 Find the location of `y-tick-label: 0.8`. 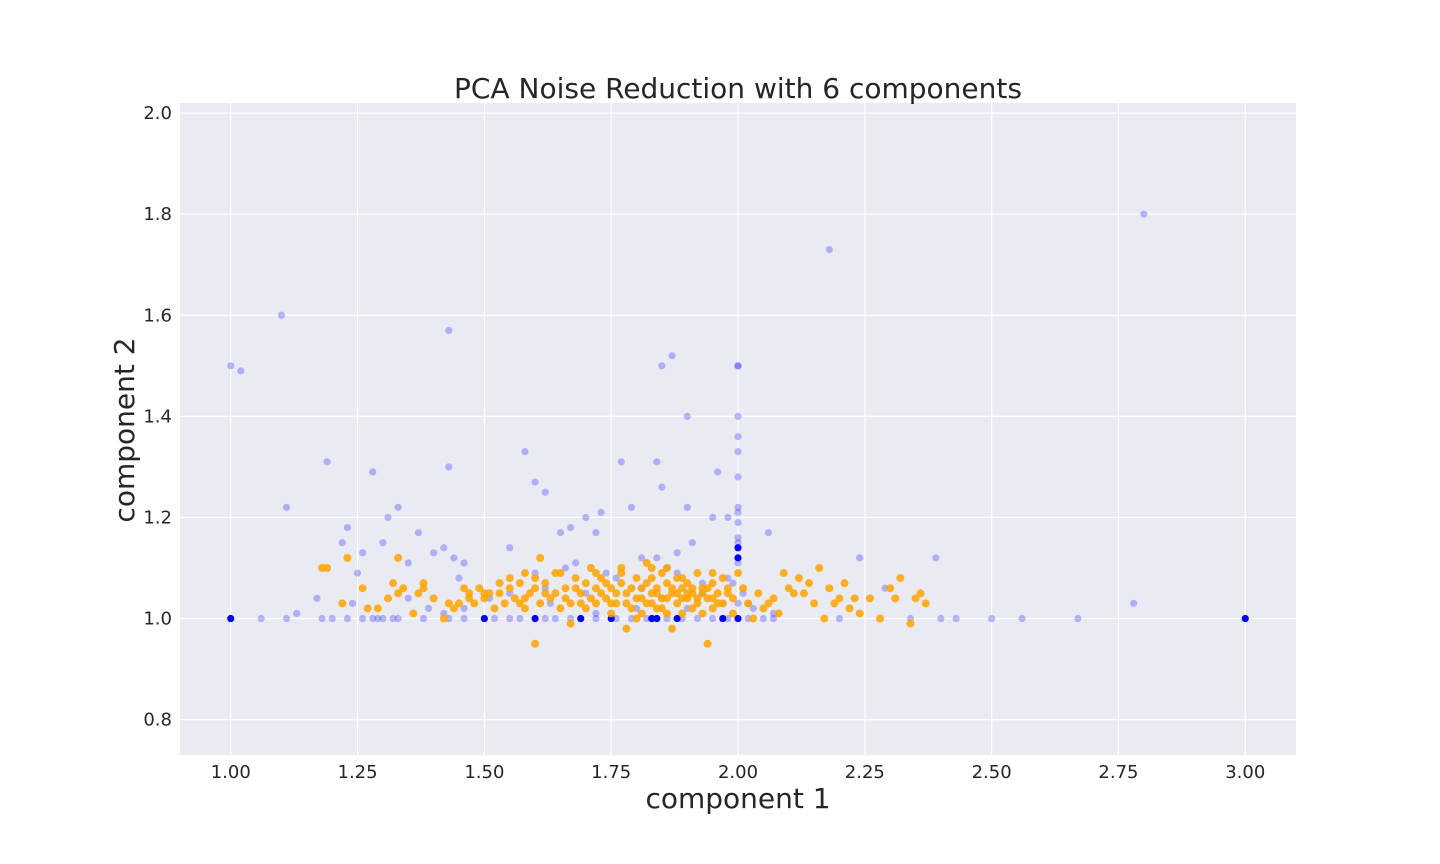

y-tick-label: 0.8 is located at coordinates (157, 720).